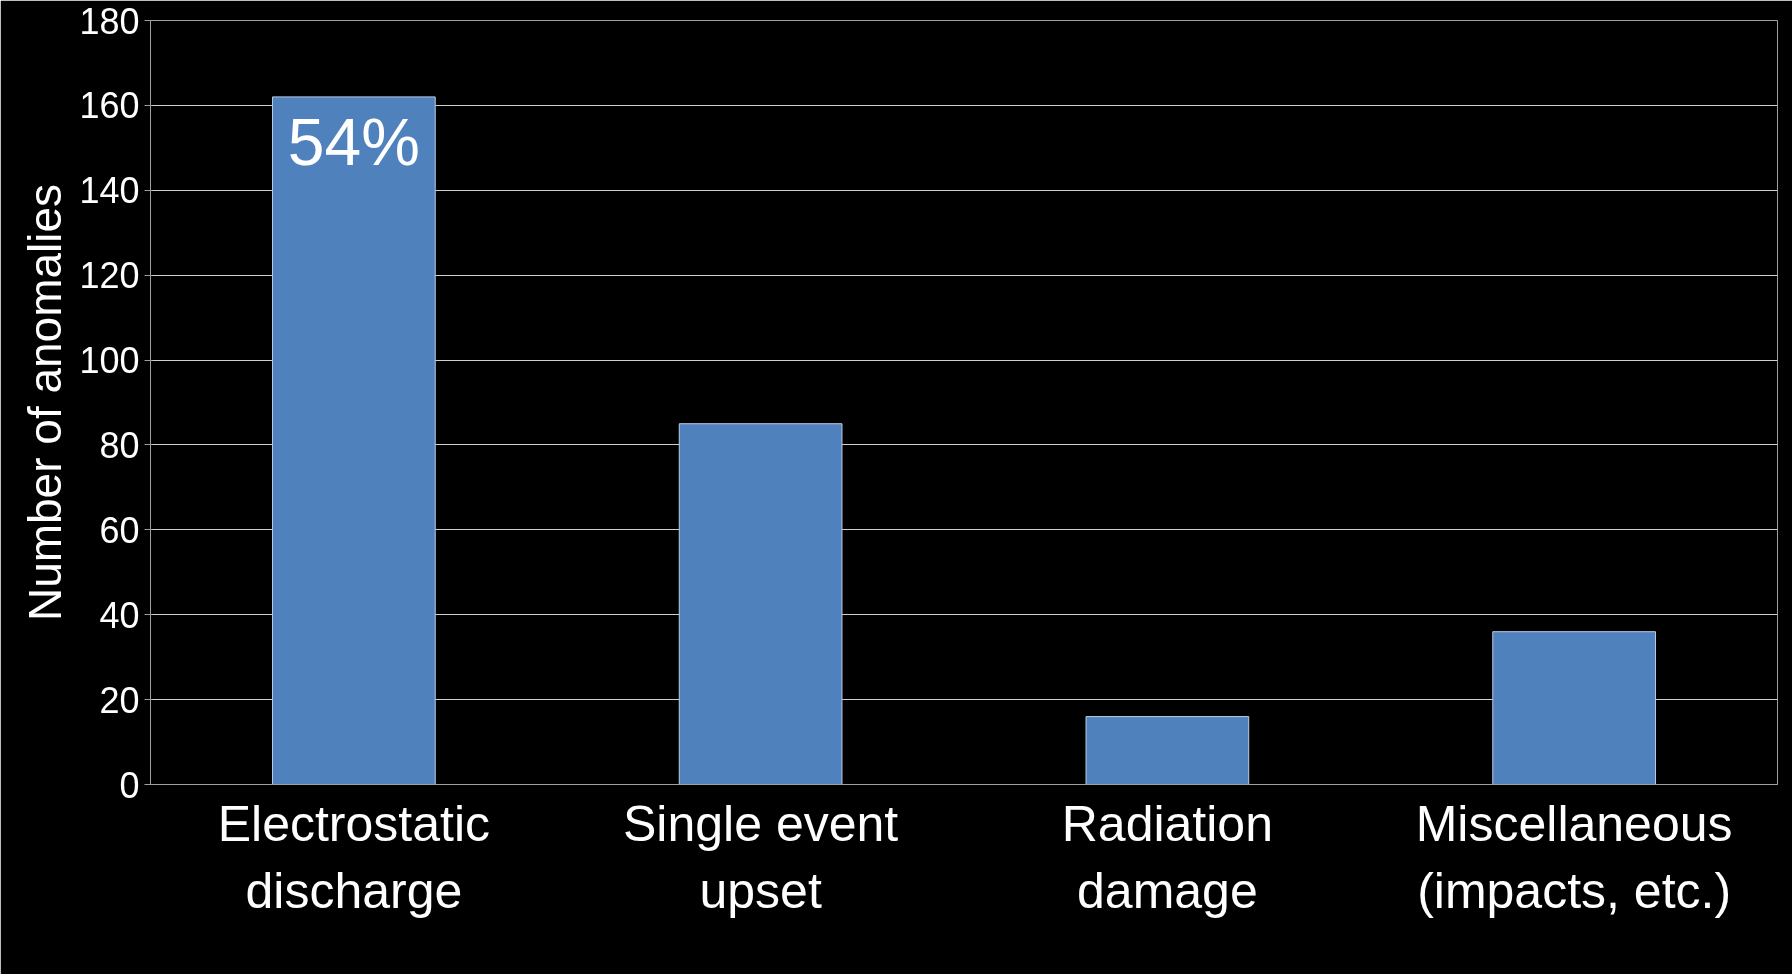  Describe the element at coordinates (119, 530) in the screenshot. I see `y-tick-label: 60` at that location.